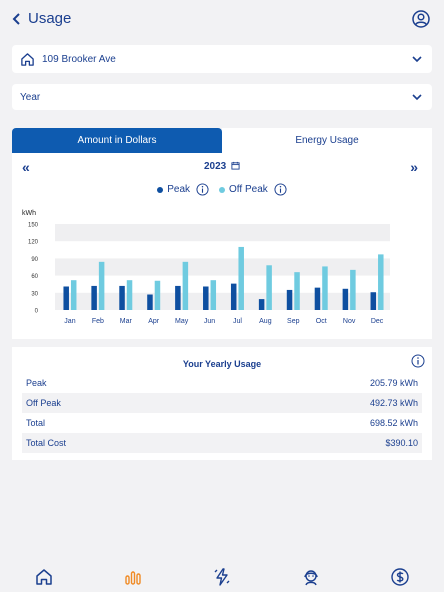 This screenshot has width=444, height=592. What do you see at coordinates (43, 403) in the screenshot?
I see `usage-row-label: Off Peak` at bounding box center [43, 403].